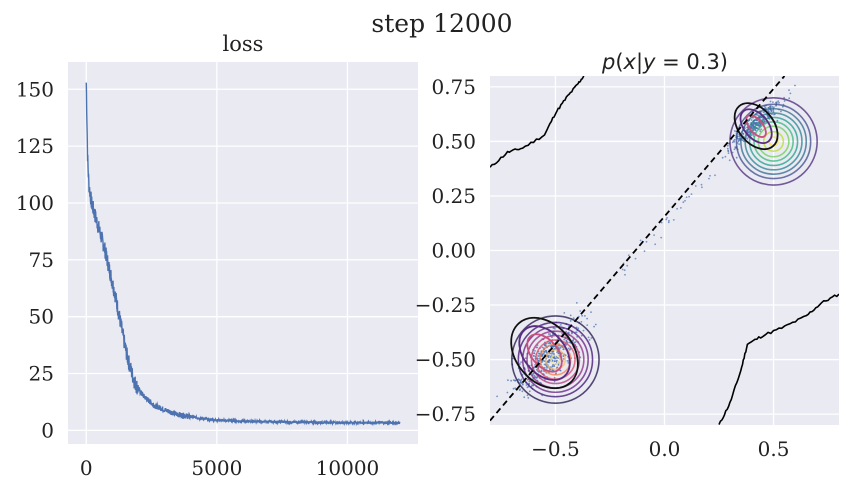 This screenshot has height=490, width=851. I want to click on post-x-tick-label: 0.0, so click(665, 449).